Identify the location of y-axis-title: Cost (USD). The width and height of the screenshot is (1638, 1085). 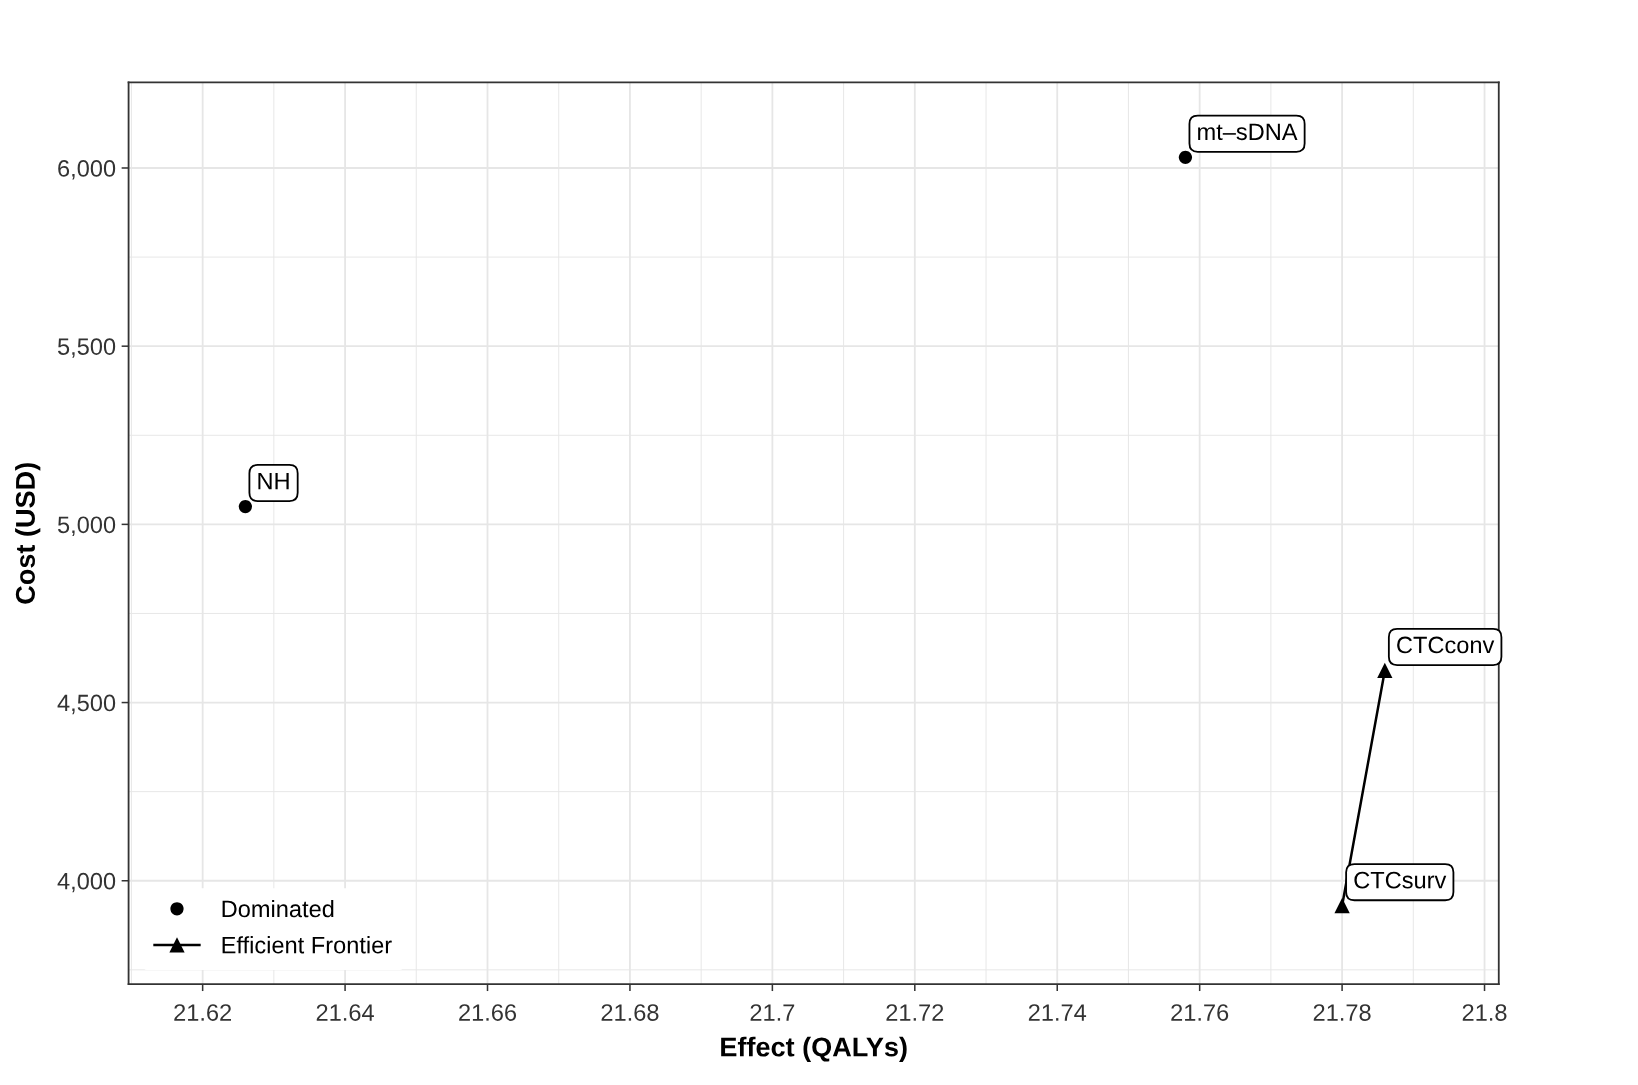
(28, 533).